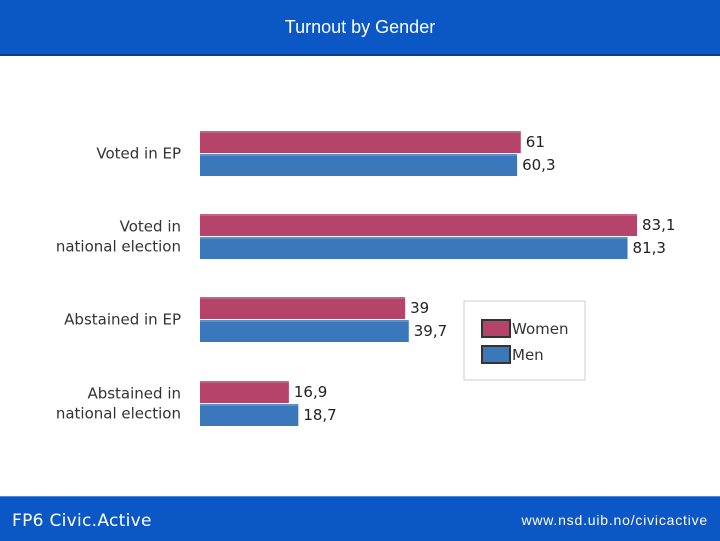  Describe the element at coordinates (319, 415) in the screenshot. I see `value-label-men-abstained-in-national-election: 18,7` at that location.